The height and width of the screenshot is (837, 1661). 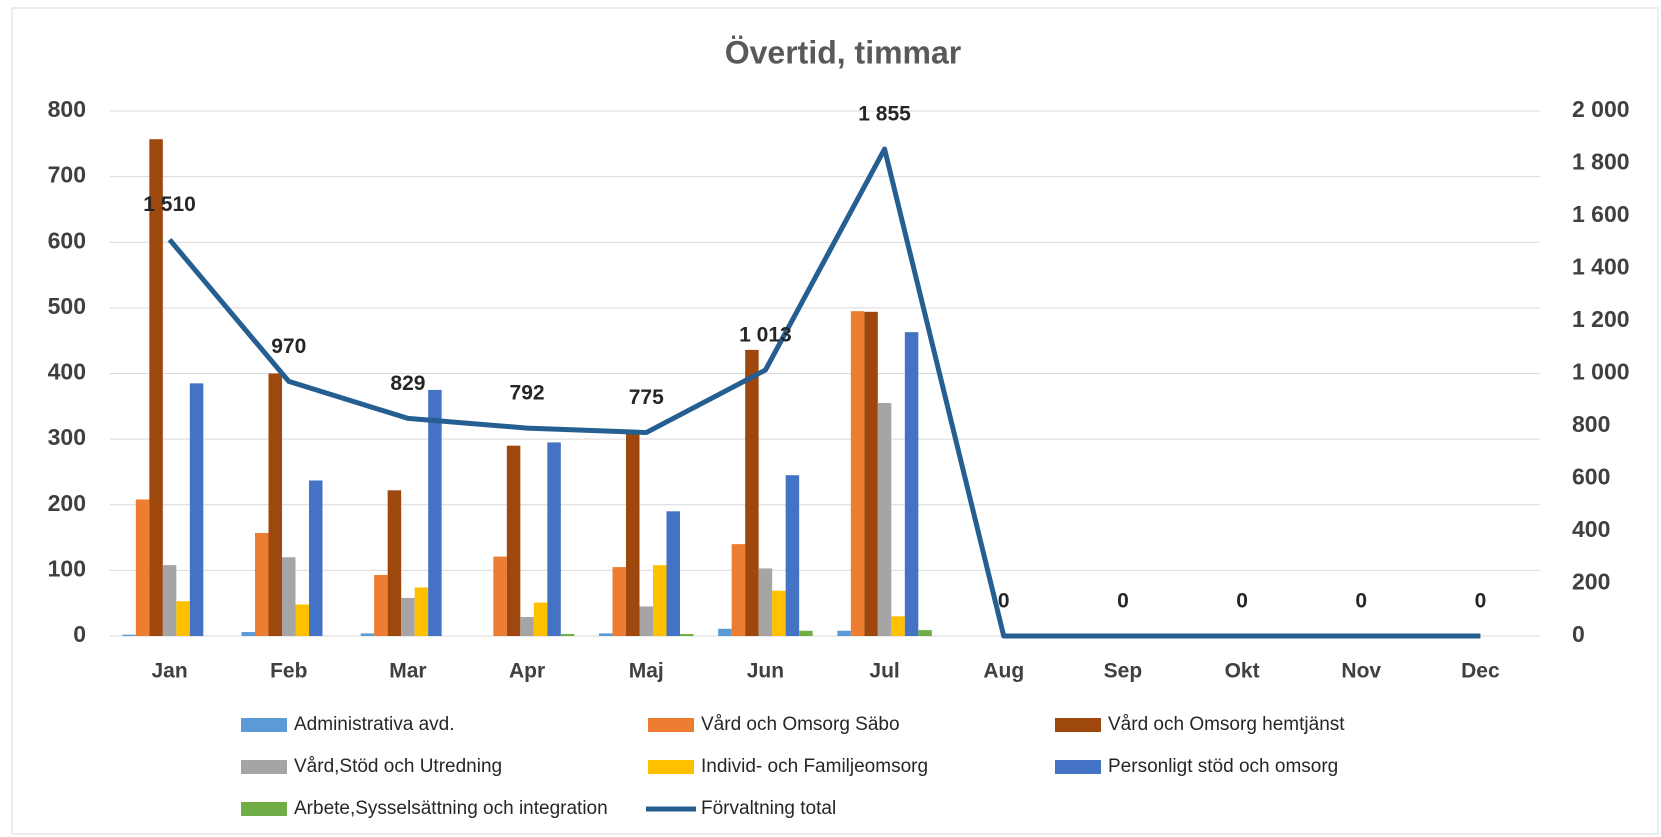 I want to click on x-tick-label: Aug, so click(x=1003, y=671).